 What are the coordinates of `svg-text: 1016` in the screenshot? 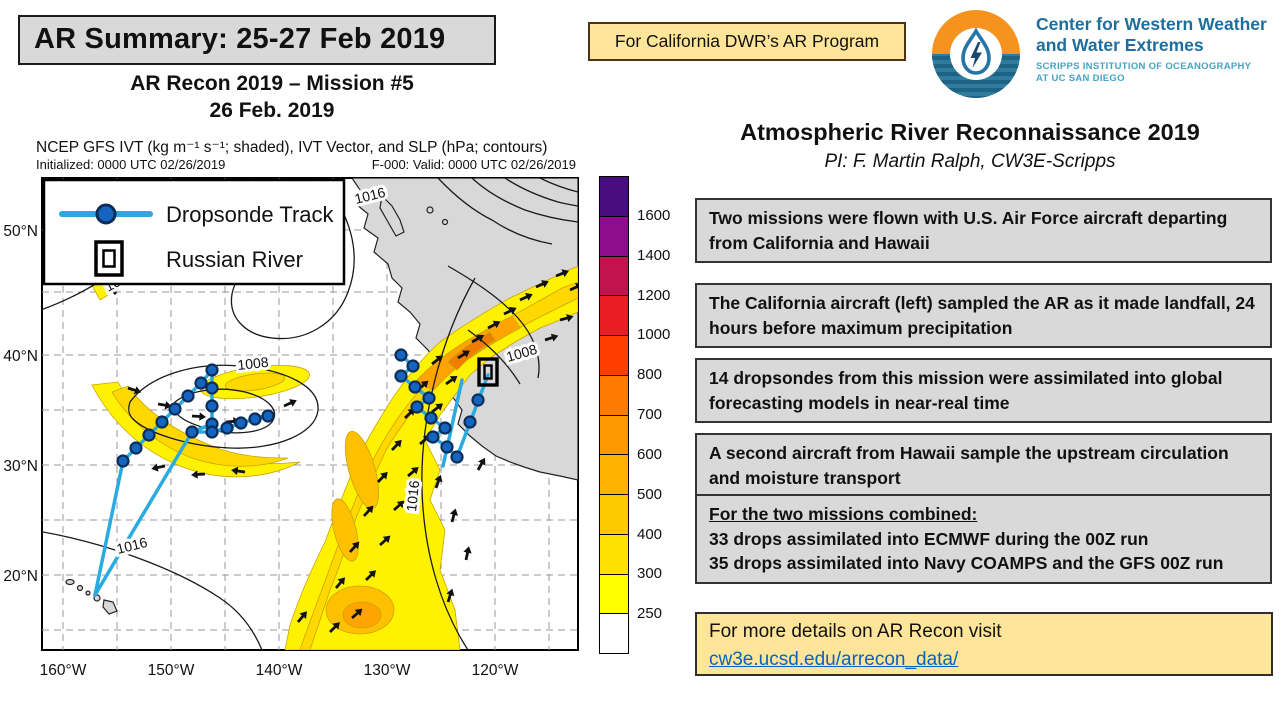 It's located at (412, 495).